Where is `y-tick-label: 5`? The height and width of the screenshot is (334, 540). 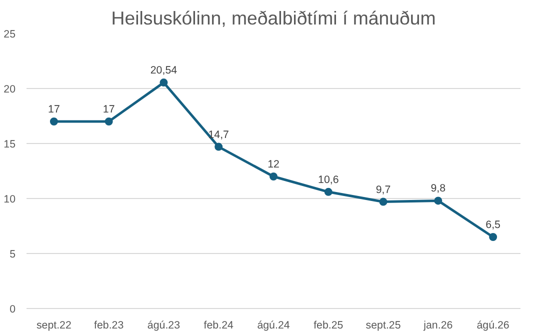 y-tick-label: 5 is located at coordinates (13, 254).